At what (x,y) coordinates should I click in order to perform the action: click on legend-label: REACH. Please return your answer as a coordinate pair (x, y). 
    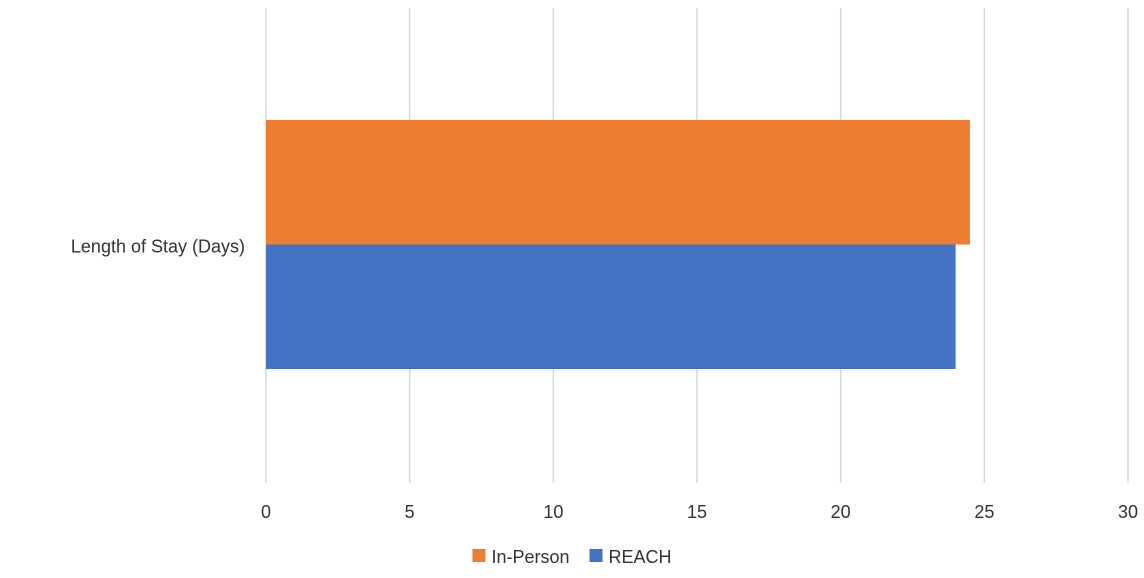
    Looking at the image, I should click on (640, 557).